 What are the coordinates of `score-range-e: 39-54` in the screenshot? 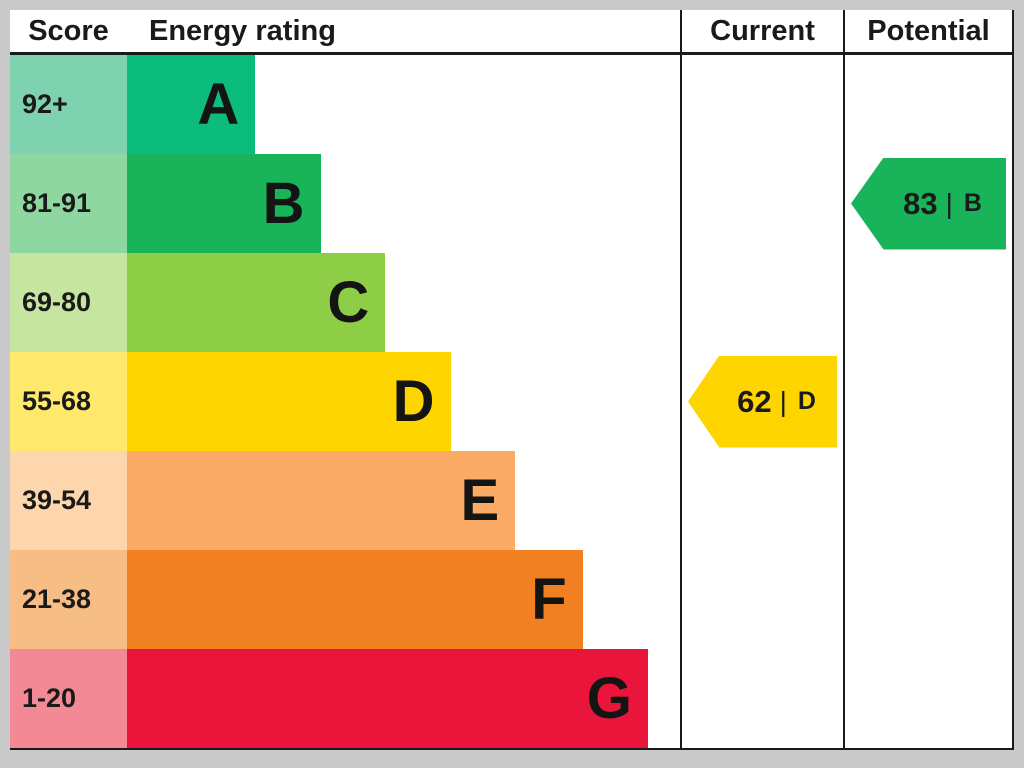 It's located at (68, 500).